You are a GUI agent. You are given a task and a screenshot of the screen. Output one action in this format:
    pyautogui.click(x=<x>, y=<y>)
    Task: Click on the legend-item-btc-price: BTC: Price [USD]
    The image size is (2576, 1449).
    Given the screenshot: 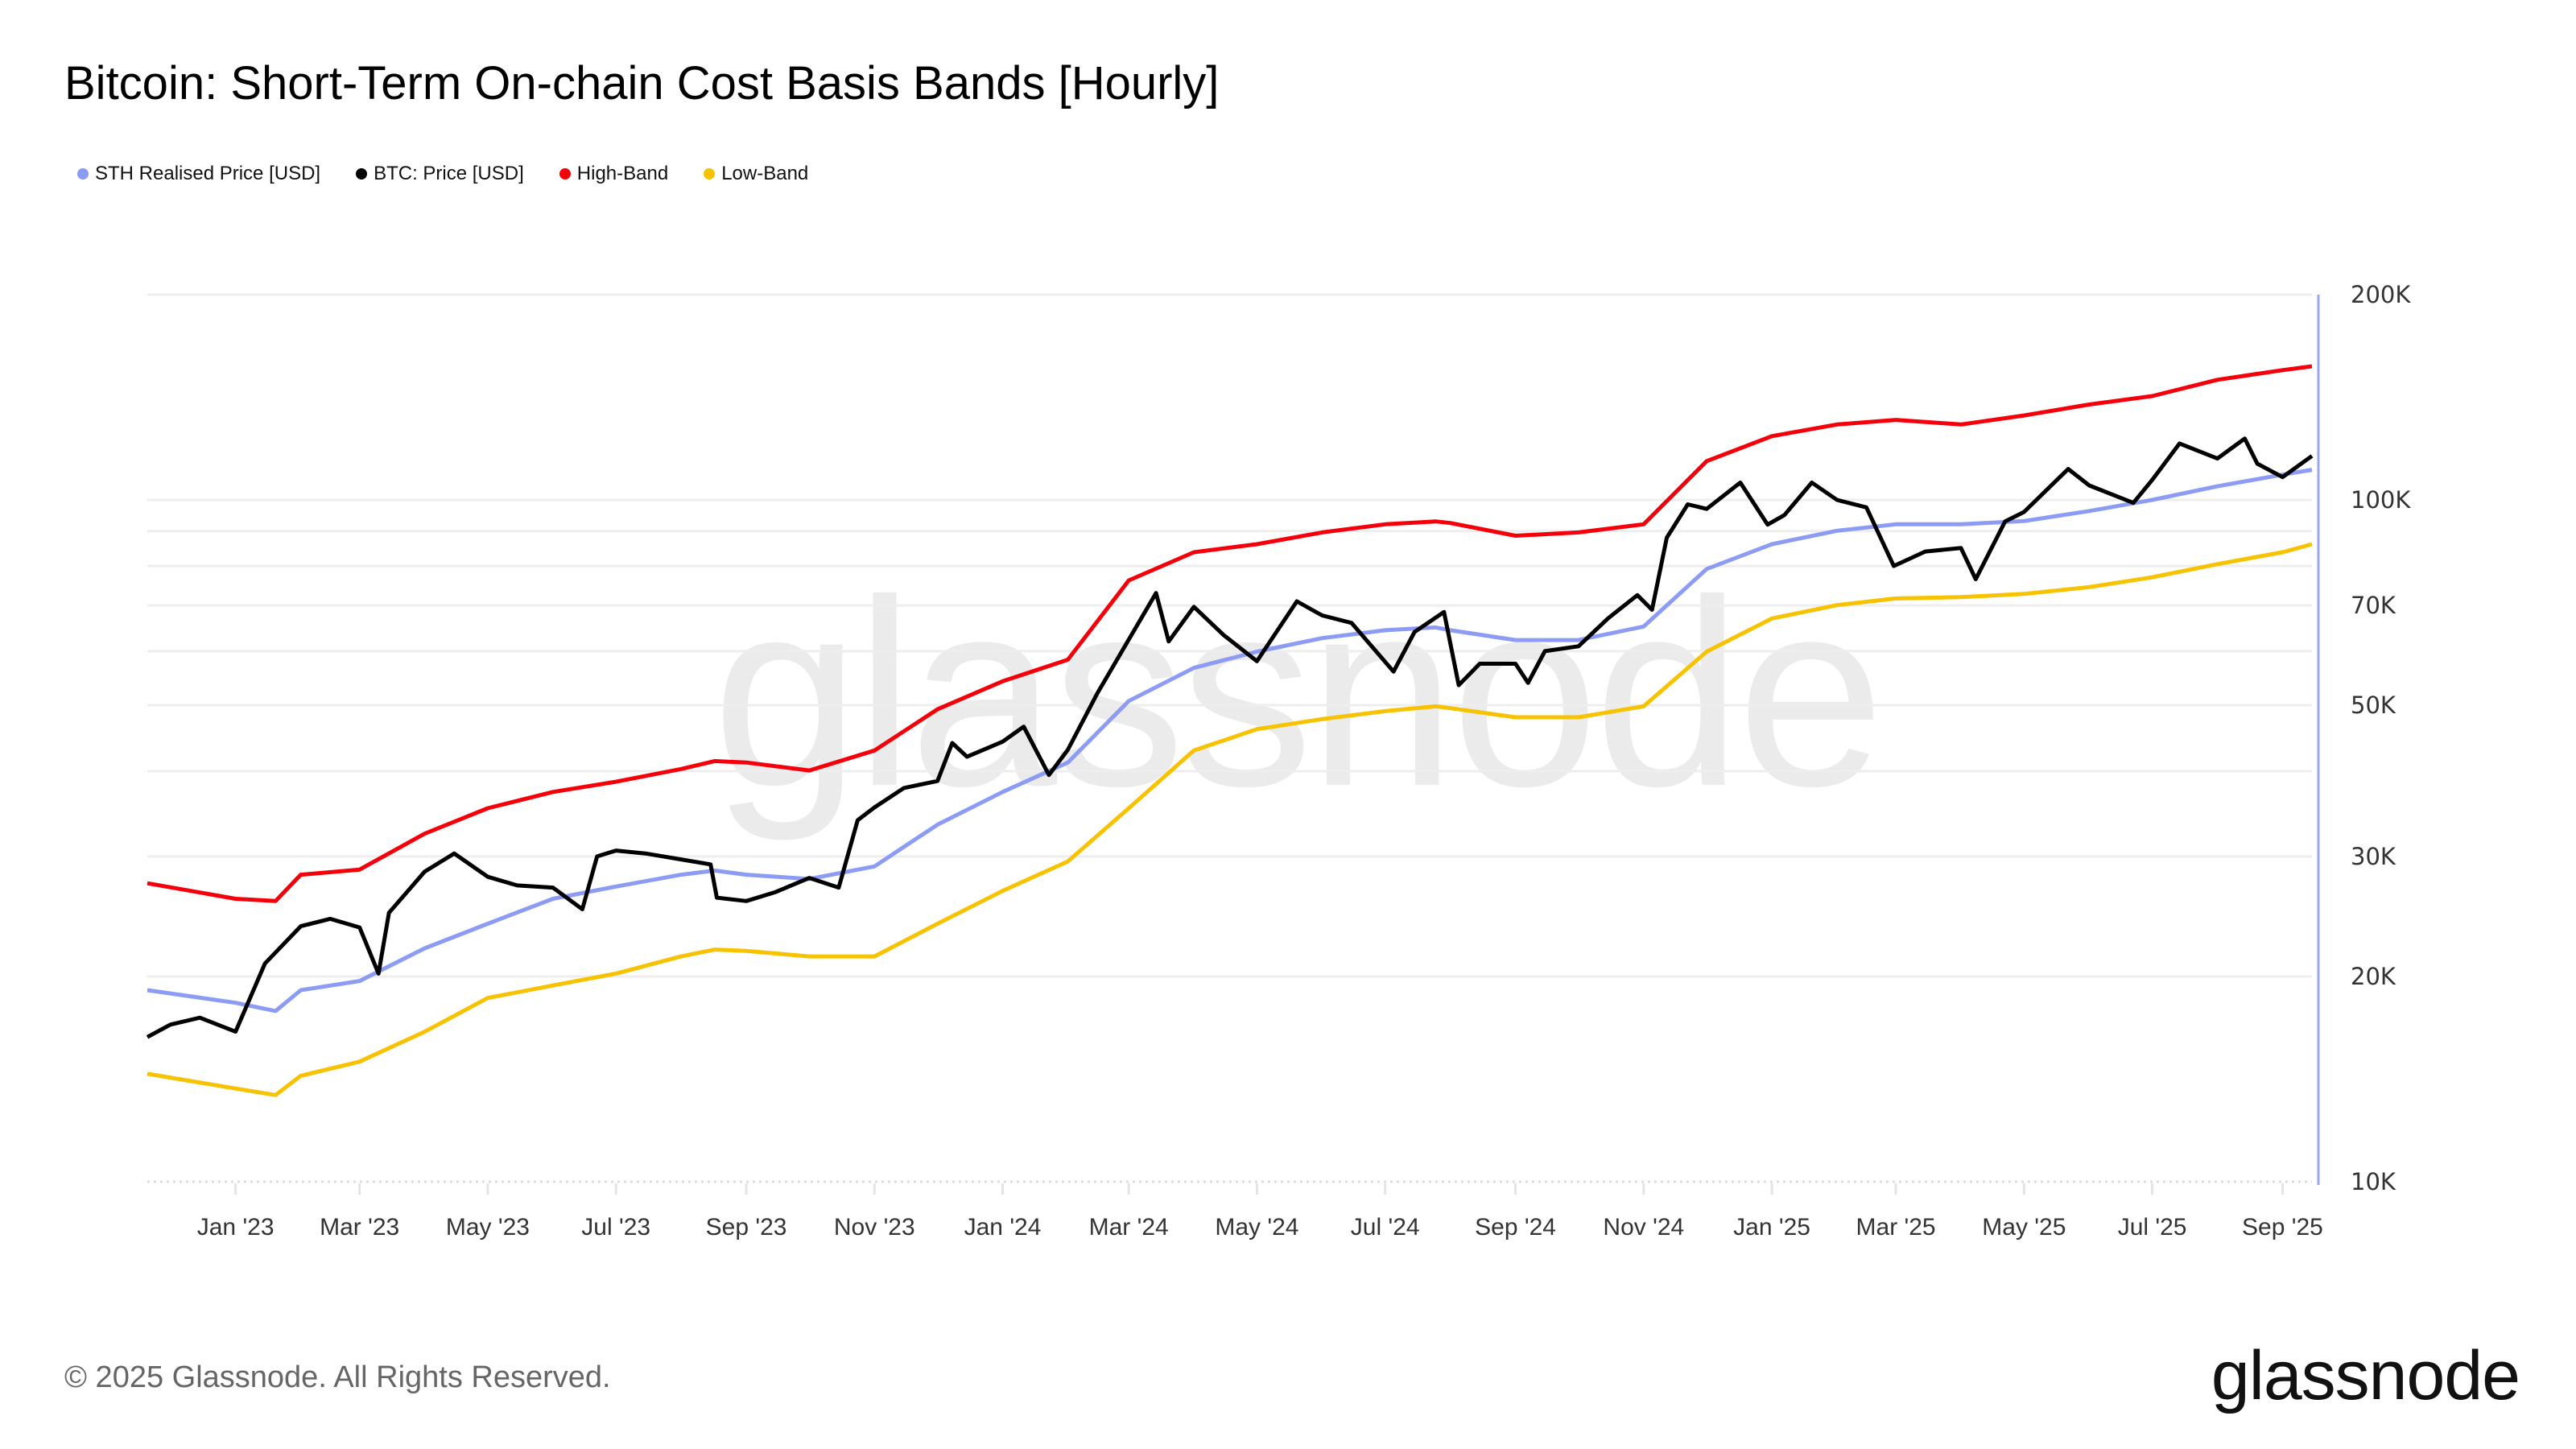 What is the action you would take?
    pyautogui.click(x=440, y=174)
    